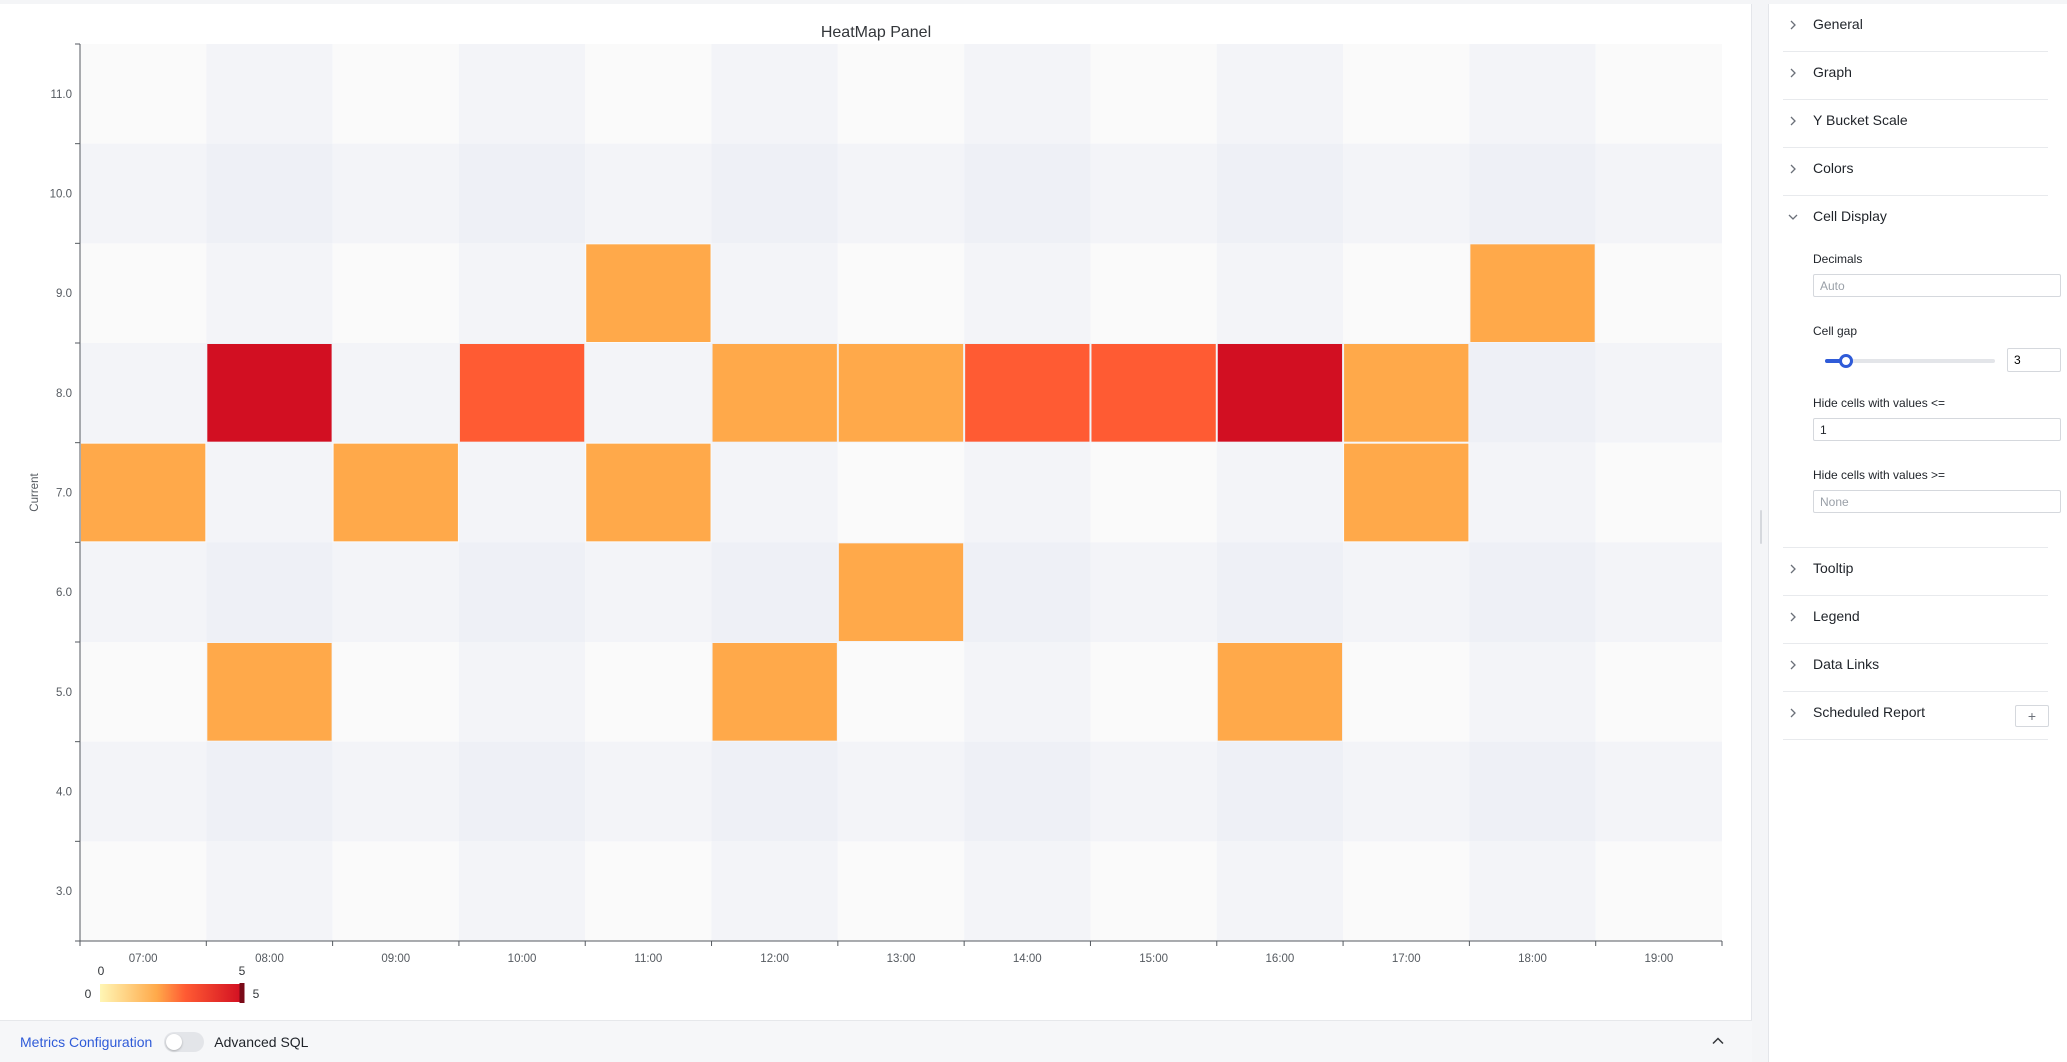 The height and width of the screenshot is (1062, 2067). Describe the element at coordinates (184, 1041) in the screenshot. I see `advanced-sql-toggle` at that location.